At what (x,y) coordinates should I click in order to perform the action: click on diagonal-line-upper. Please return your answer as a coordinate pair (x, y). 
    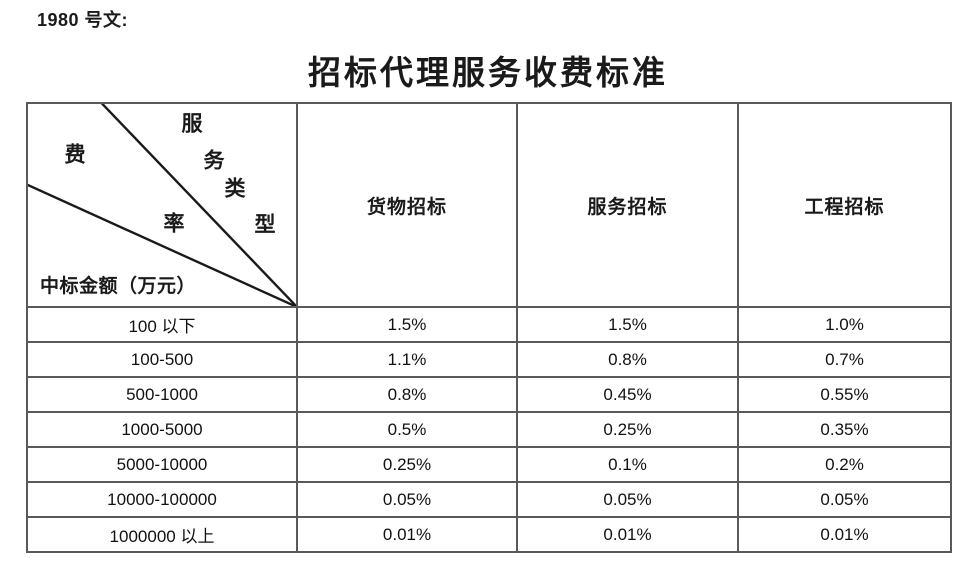
    Looking at the image, I should click on (198, 205).